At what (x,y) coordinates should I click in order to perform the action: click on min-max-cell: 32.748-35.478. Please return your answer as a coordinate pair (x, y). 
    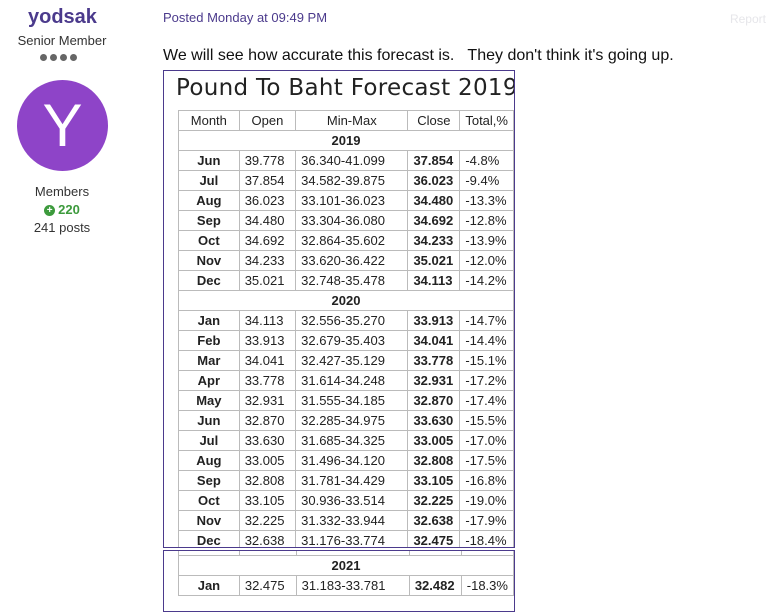
    Looking at the image, I should click on (352, 280).